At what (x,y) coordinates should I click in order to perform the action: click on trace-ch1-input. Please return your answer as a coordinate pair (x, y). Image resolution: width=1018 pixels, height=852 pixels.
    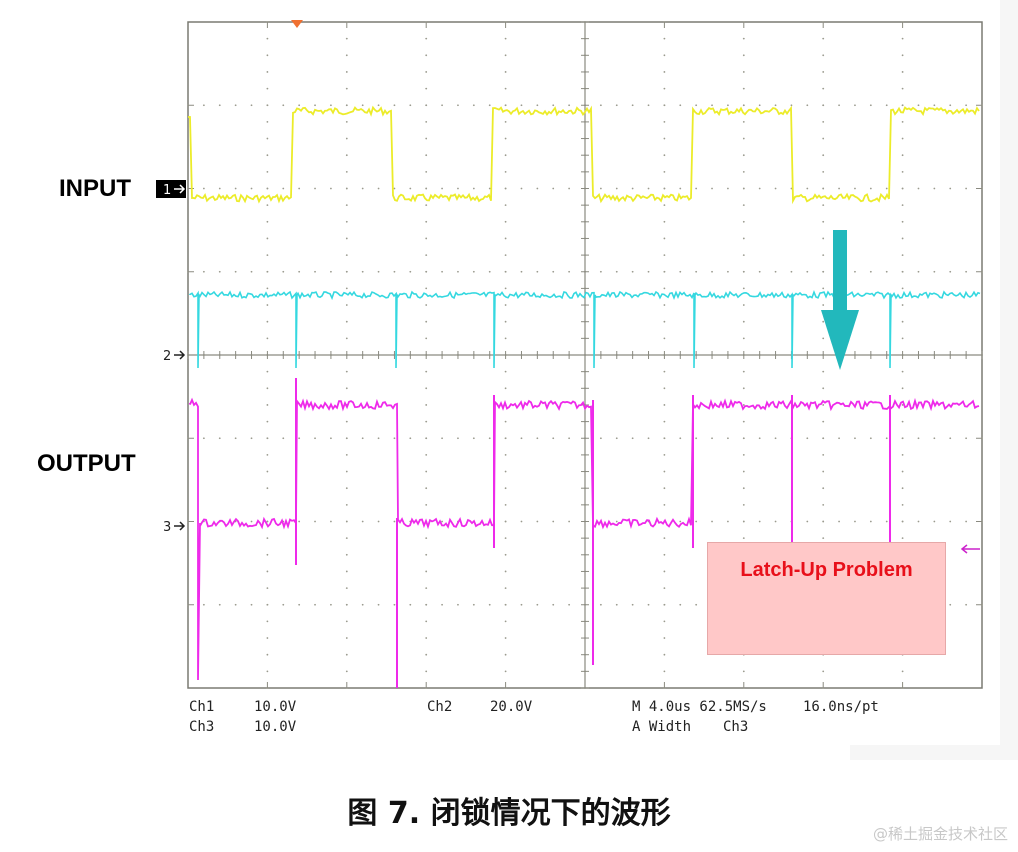
    Looking at the image, I should click on (584, 155).